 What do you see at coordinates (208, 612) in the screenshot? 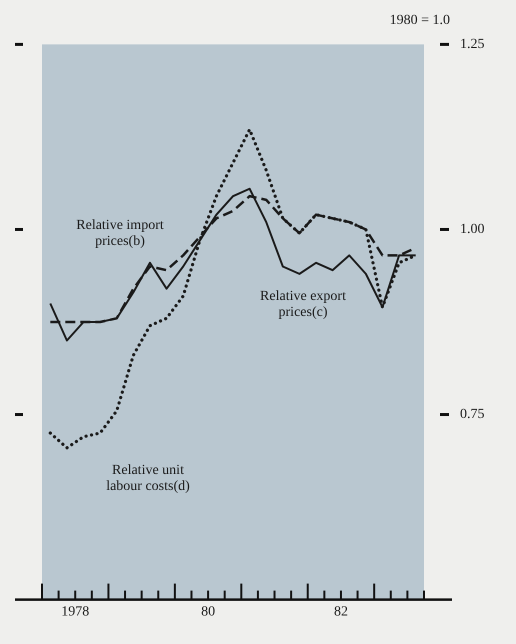
I see `x-tick-label: 80` at bounding box center [208, 612].